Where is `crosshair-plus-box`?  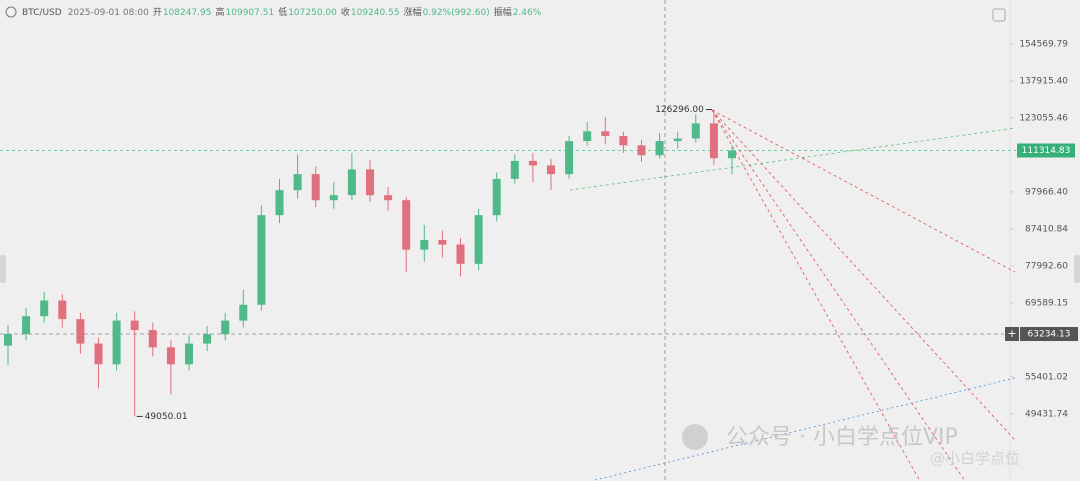 crosshair-plus-box is located at coordinates (1012, 334).